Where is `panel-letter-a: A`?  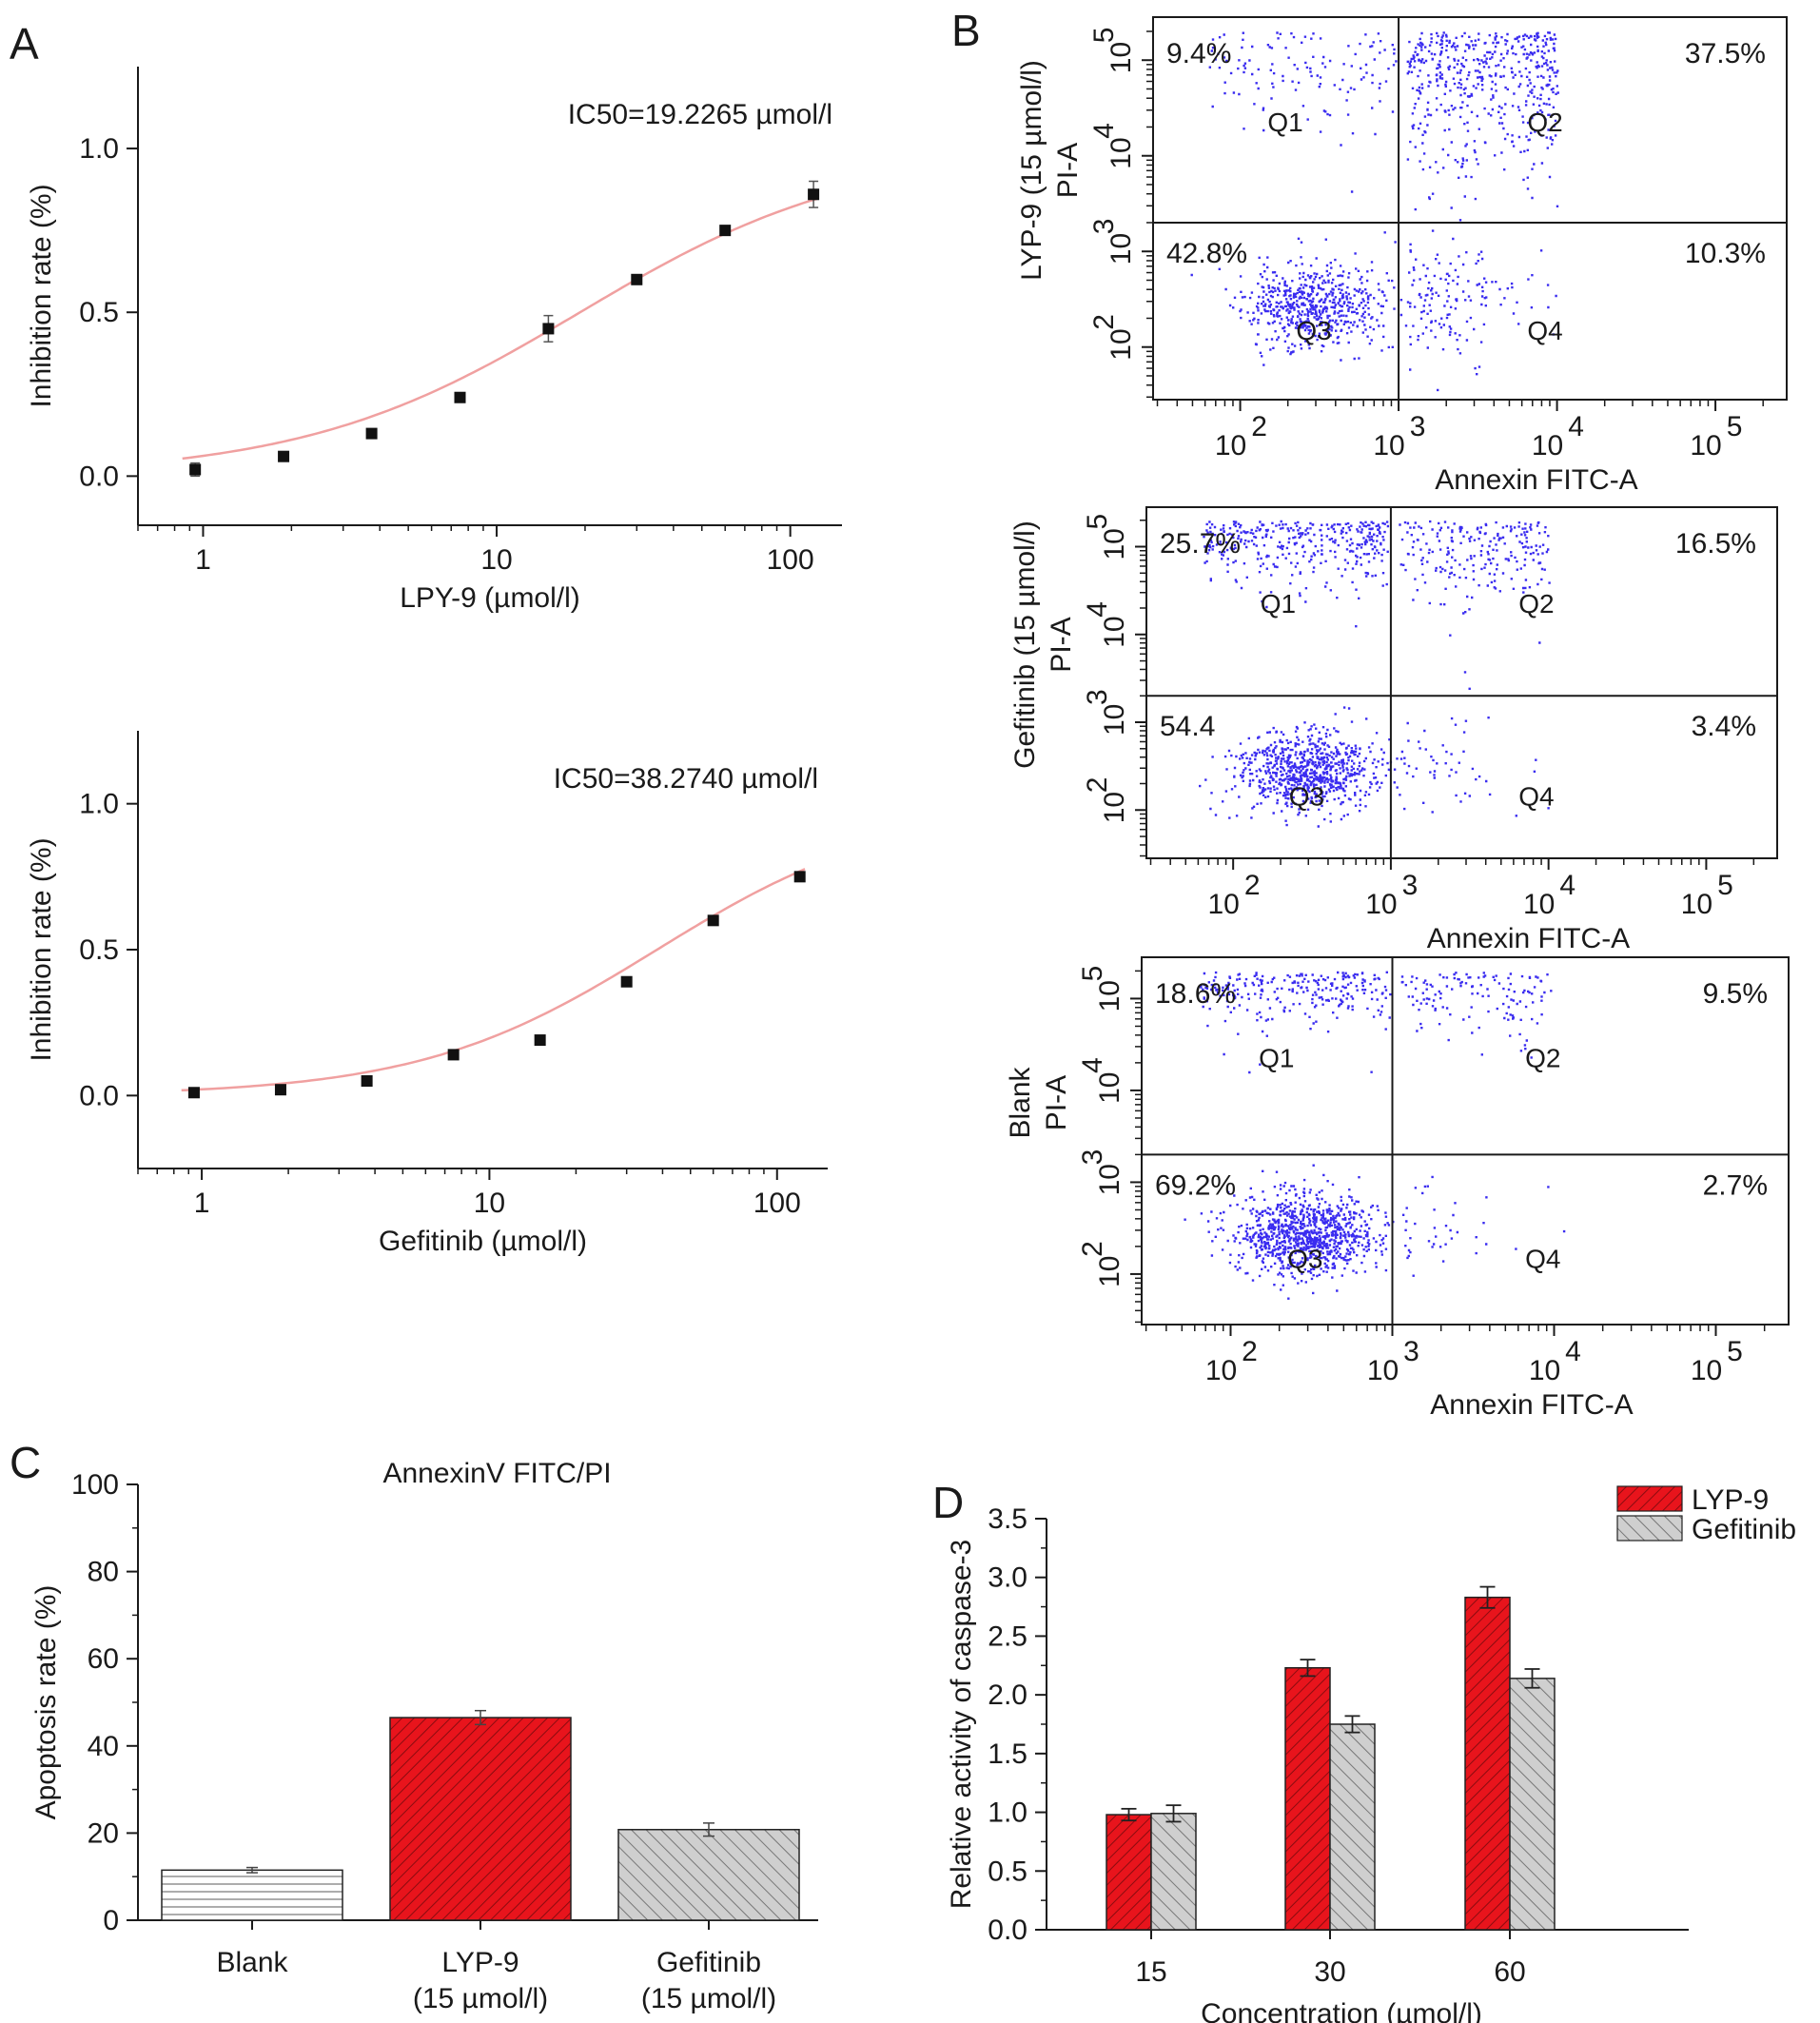 panel-letter-a: A is located at coordinates (25, 44).